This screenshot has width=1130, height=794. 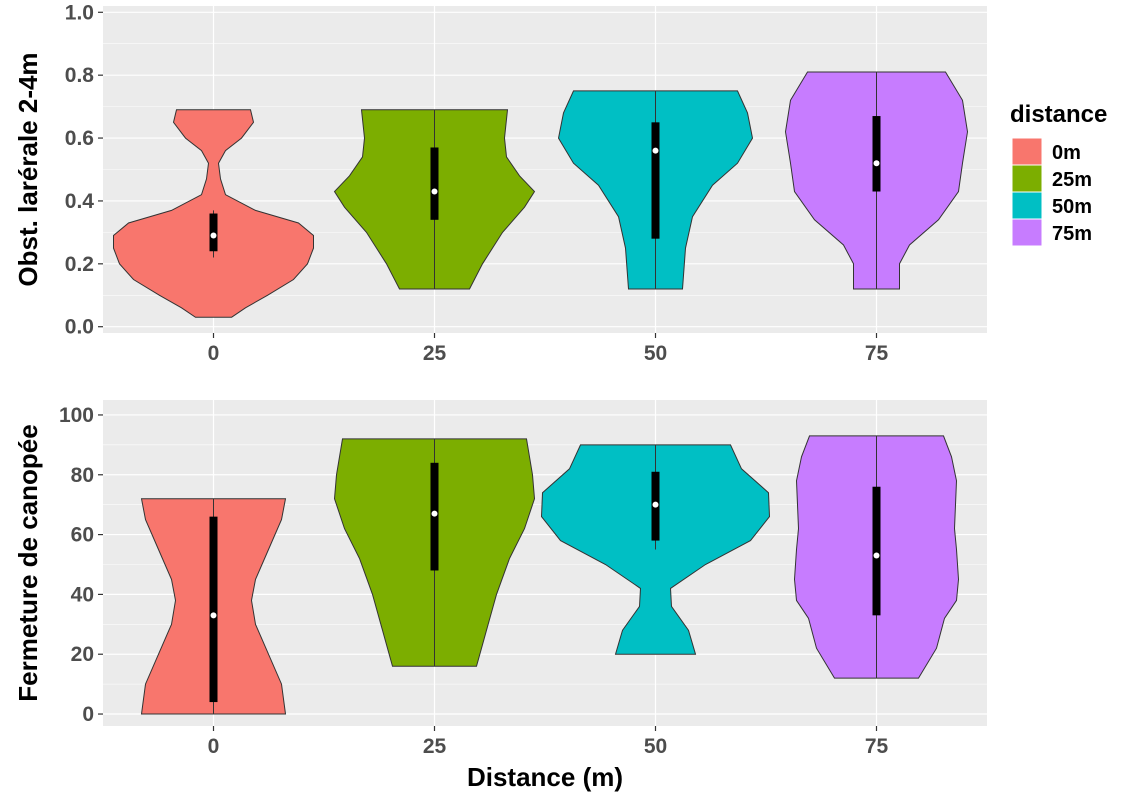 What do you see at coordinates (79, 12) in the screenshot?
I see `y-tick-label: 1.0` at bounding box center [79, 12].